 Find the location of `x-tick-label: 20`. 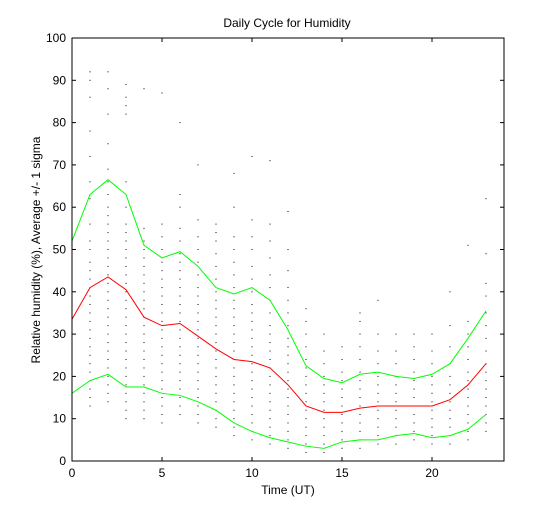

x-tick-label: 20 is located at coordinates (432, 473).